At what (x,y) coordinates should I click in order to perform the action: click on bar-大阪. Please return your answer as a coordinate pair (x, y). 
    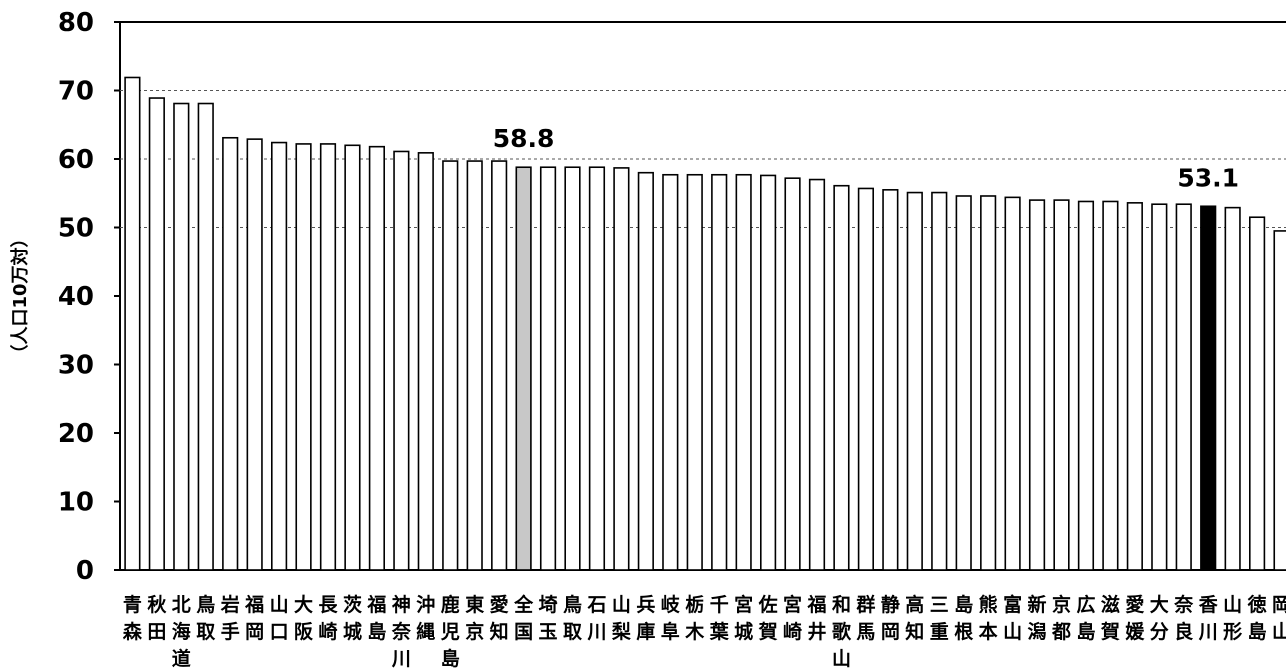
    Looking at the image, I should click on (303, 357).